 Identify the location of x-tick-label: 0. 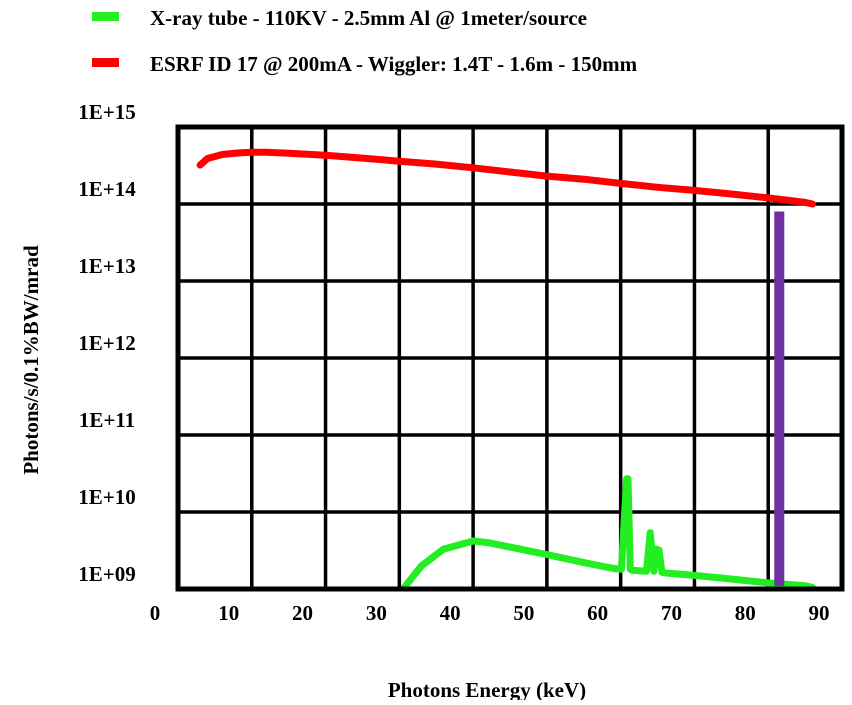
(155, 613).